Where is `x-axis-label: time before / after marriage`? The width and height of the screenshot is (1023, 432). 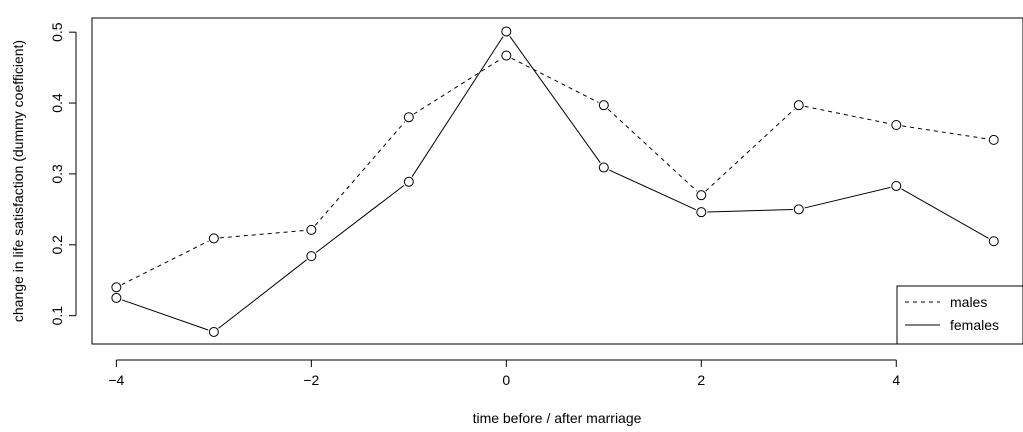 x-axis-label: time before / after marriage is located at coordinates (557, 418).